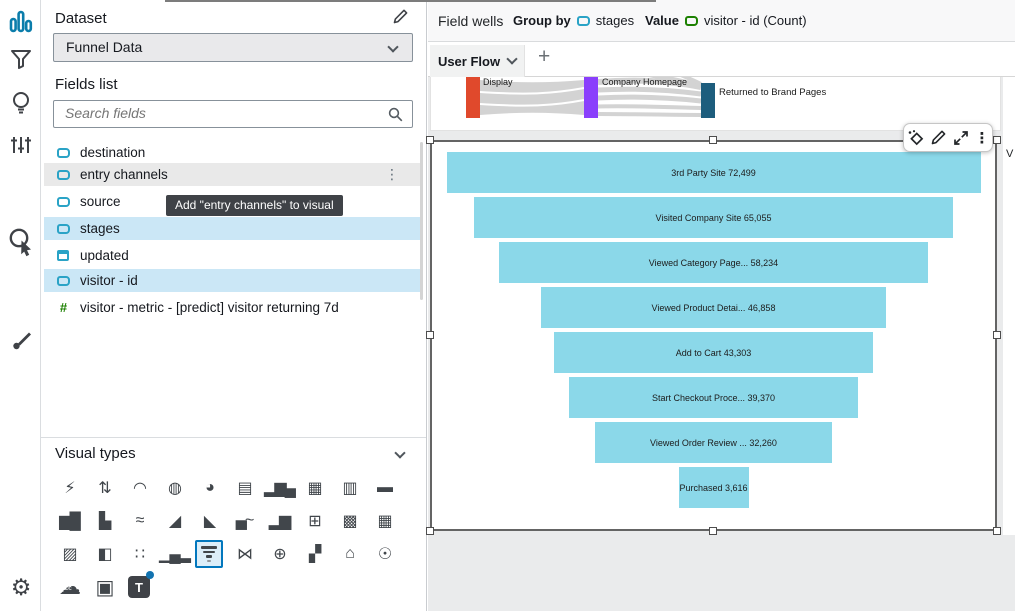 This screenshot has height=611, width=1015. Describe the element at coordinates (175, 488) in the screenshot. I see `visual-type-donut-icon: ◍` at that location.